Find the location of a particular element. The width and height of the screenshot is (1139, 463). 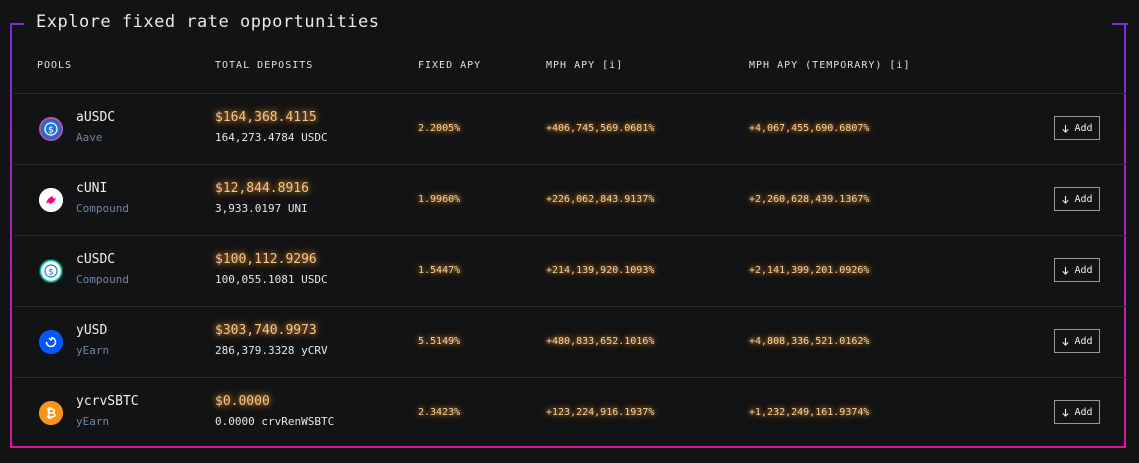

cusdc-icon: $ is located at coordinates (51, 271).